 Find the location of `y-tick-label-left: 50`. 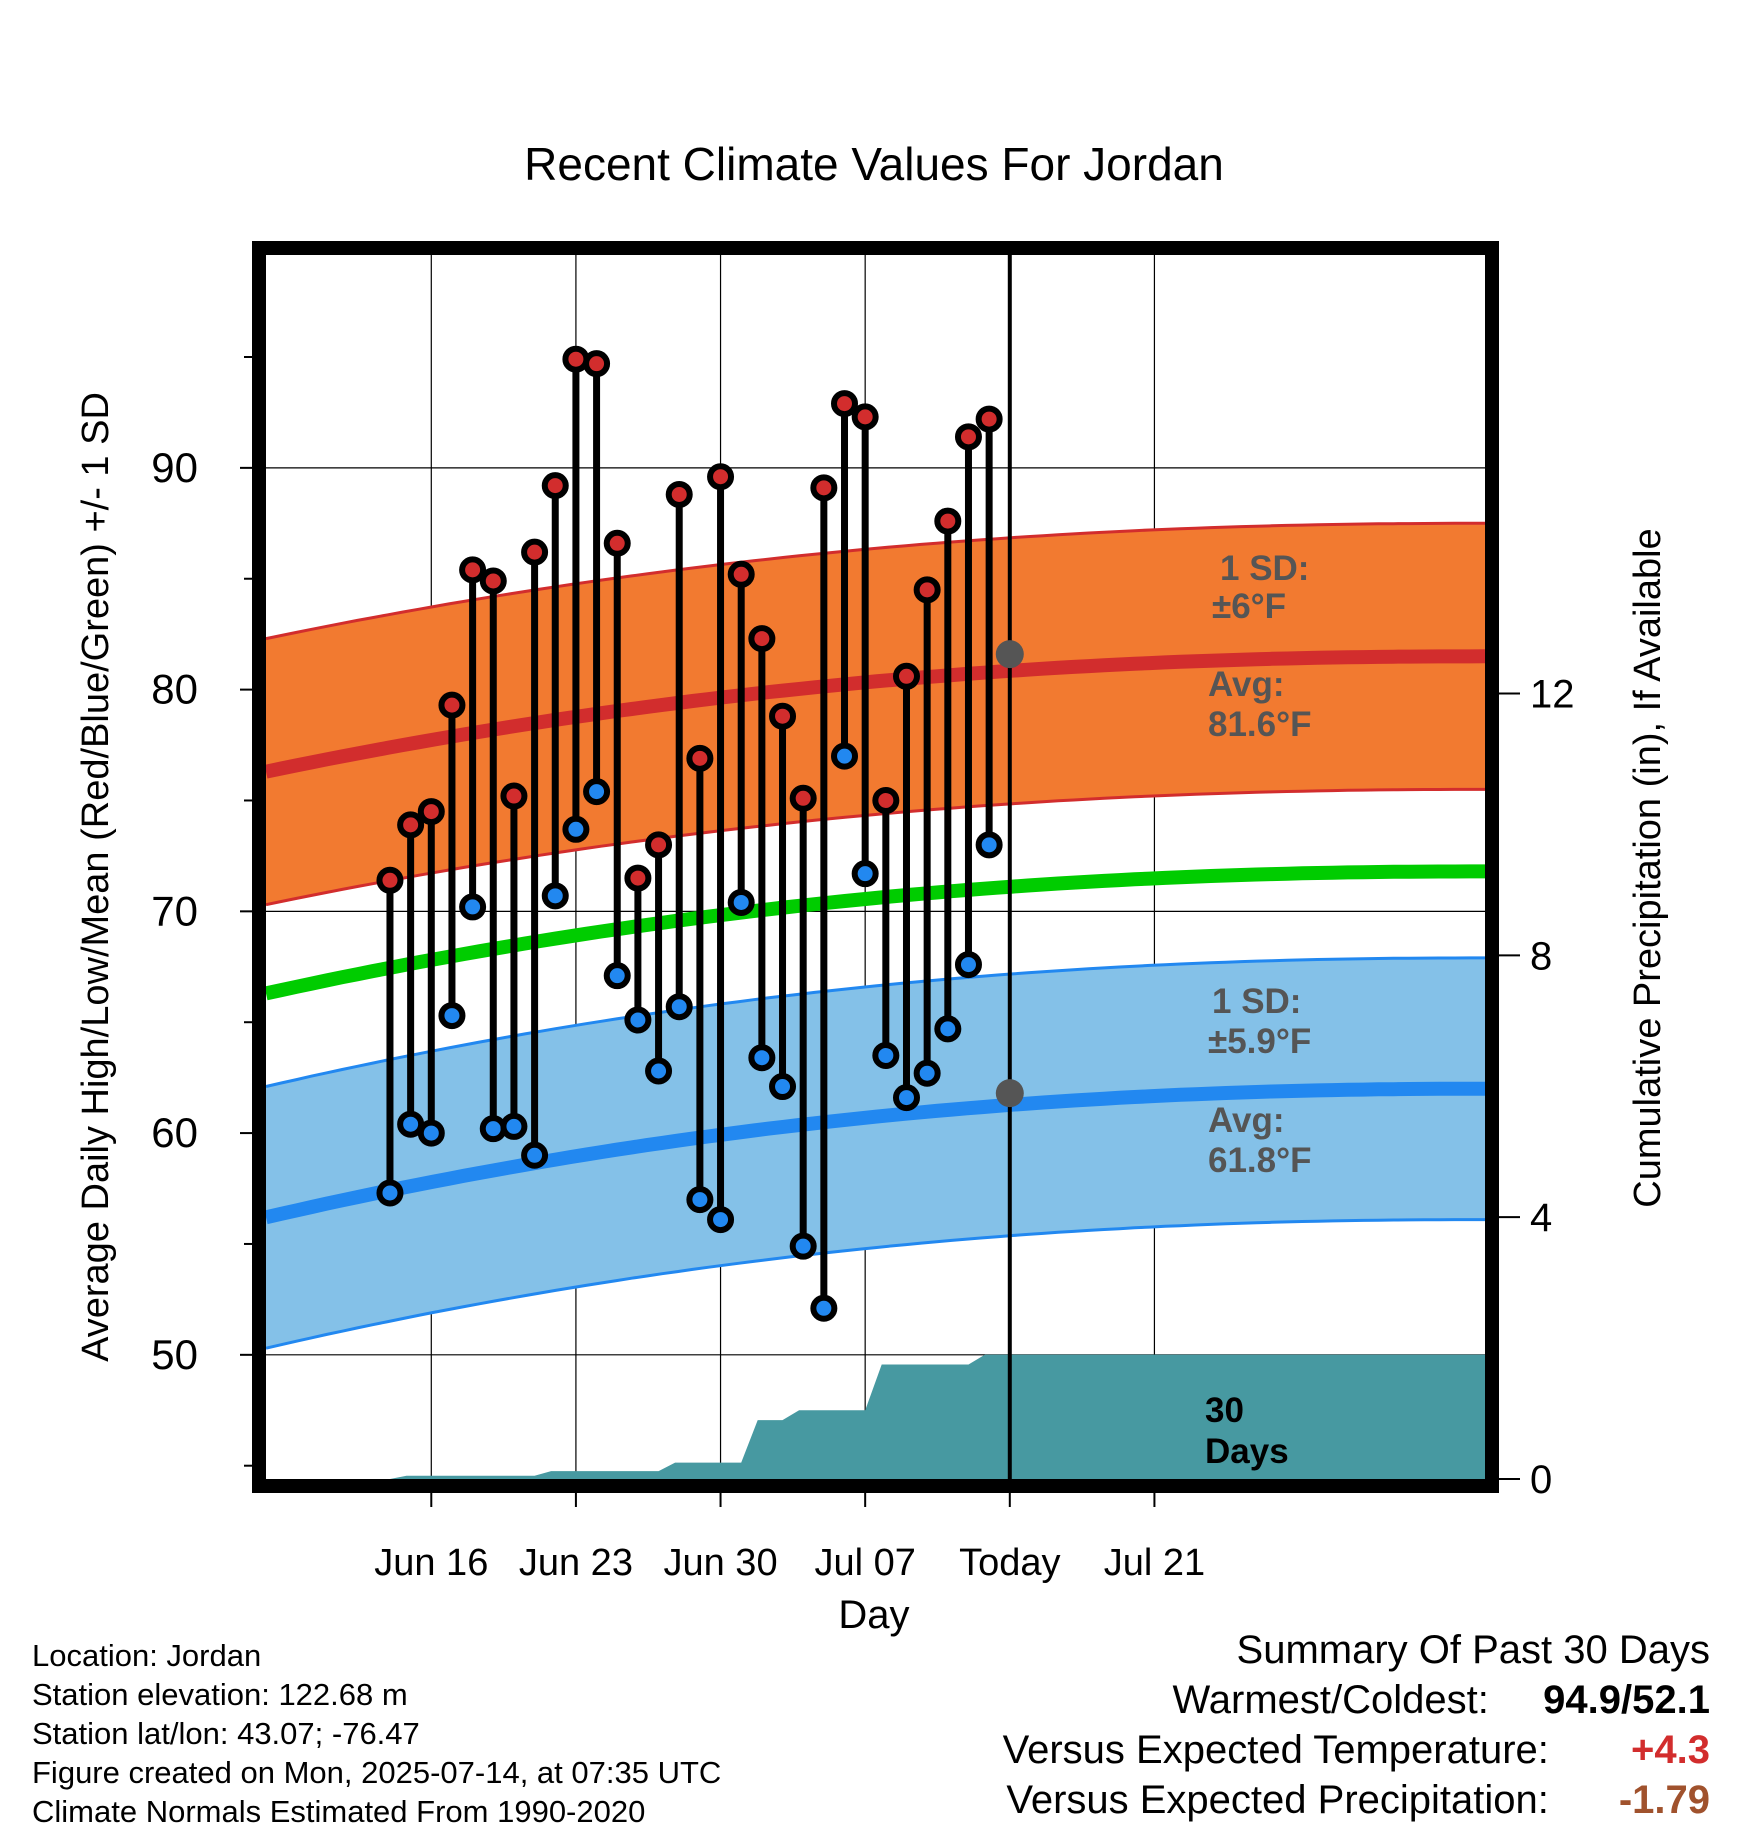

y-tick-label-left: 50 is located at coordinates (174, 1354).